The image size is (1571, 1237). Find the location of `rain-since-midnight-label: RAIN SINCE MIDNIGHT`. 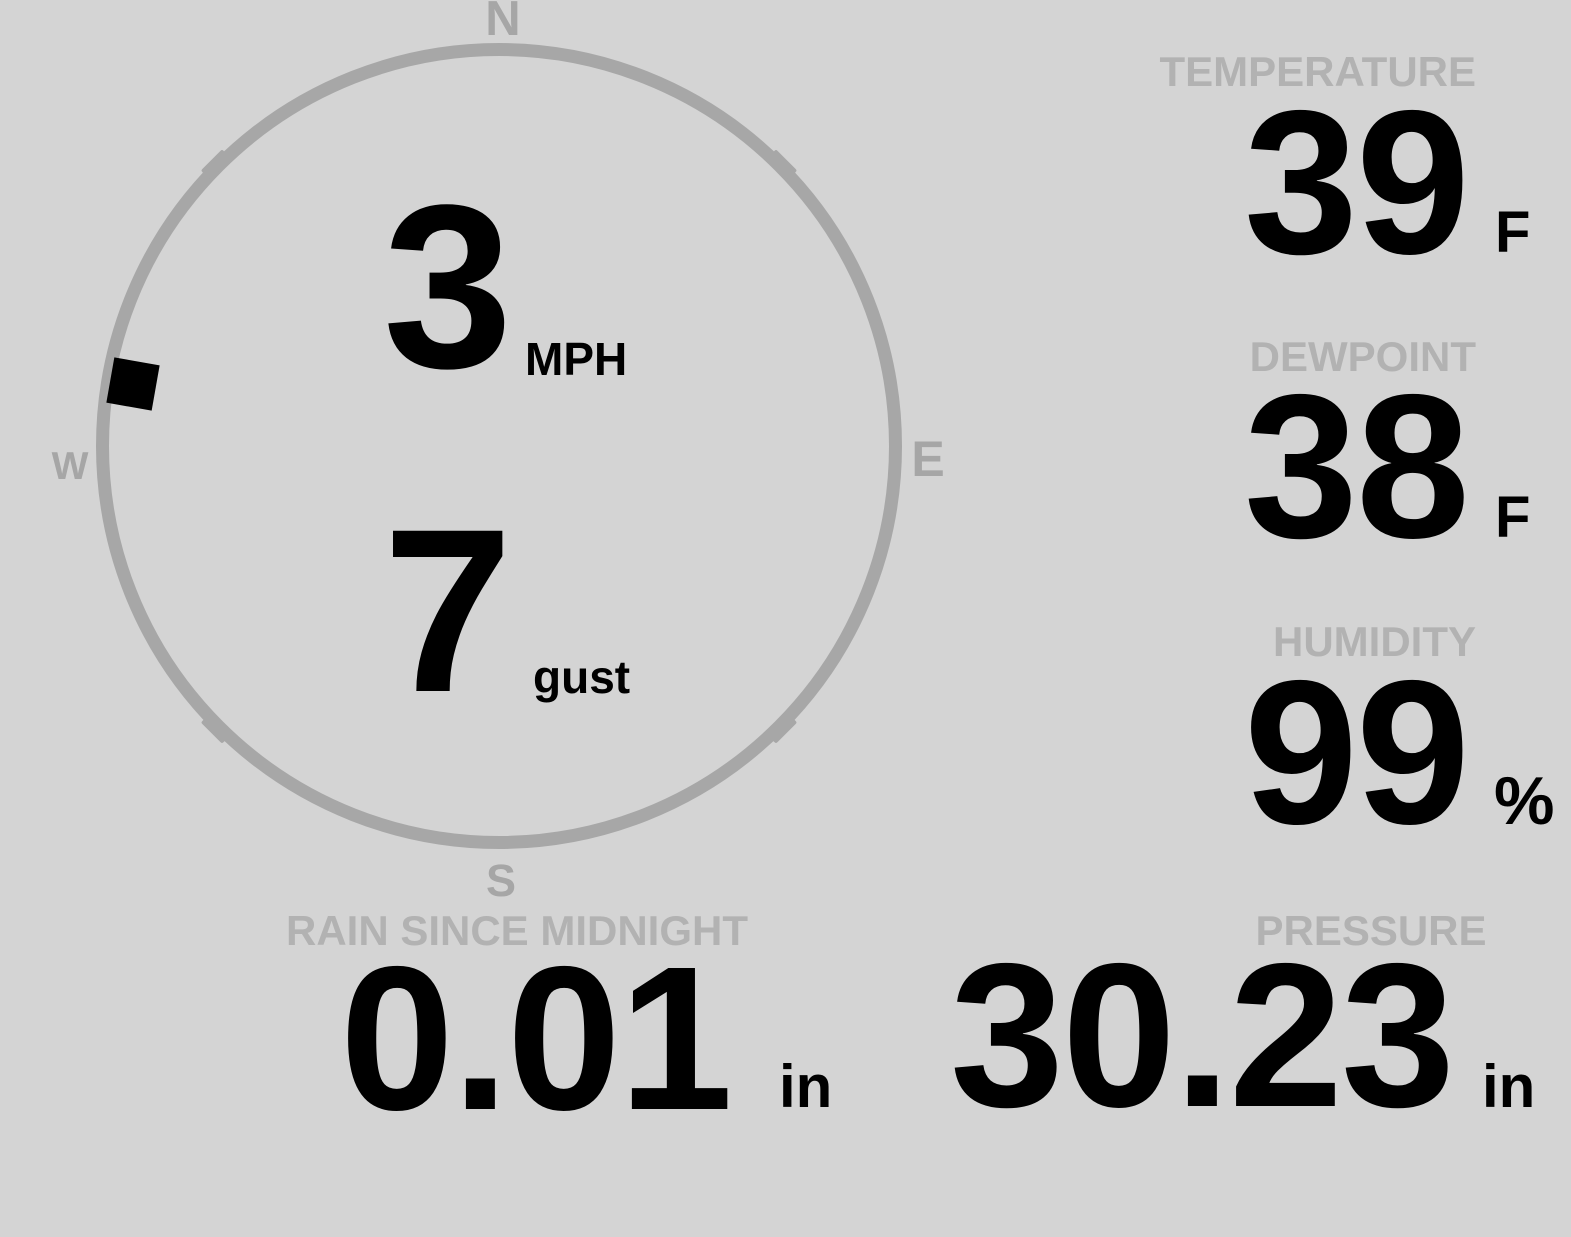

rain-since-midnight-label: RAIN SINCE MIDNIGHT is located at coordinates (517, 930).